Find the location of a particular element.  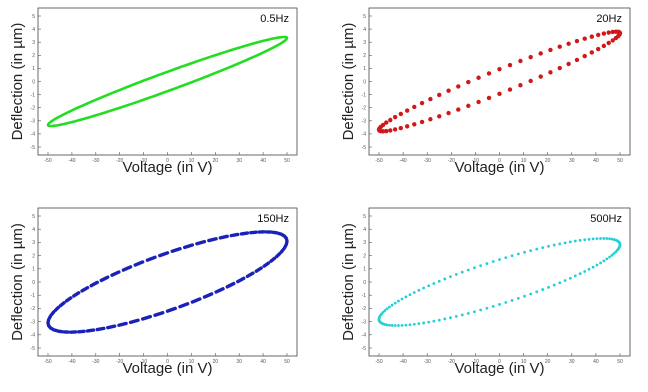

y-tick-label: -4 is located at coordinates (33, 135).